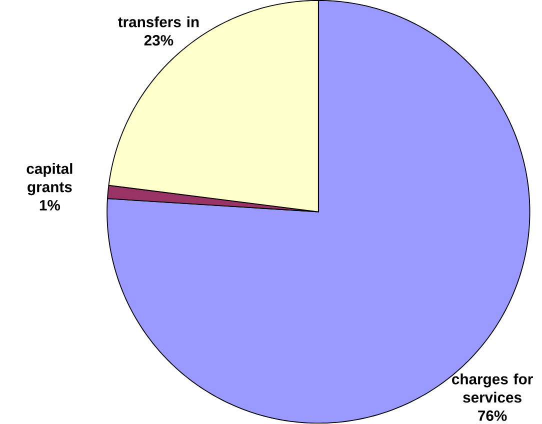 This screenshot has width=542, height=424. What do you see at coordinates (50, 205) in the screenshot?
I see `data-label: 1%` at bounding box center [50, 205].